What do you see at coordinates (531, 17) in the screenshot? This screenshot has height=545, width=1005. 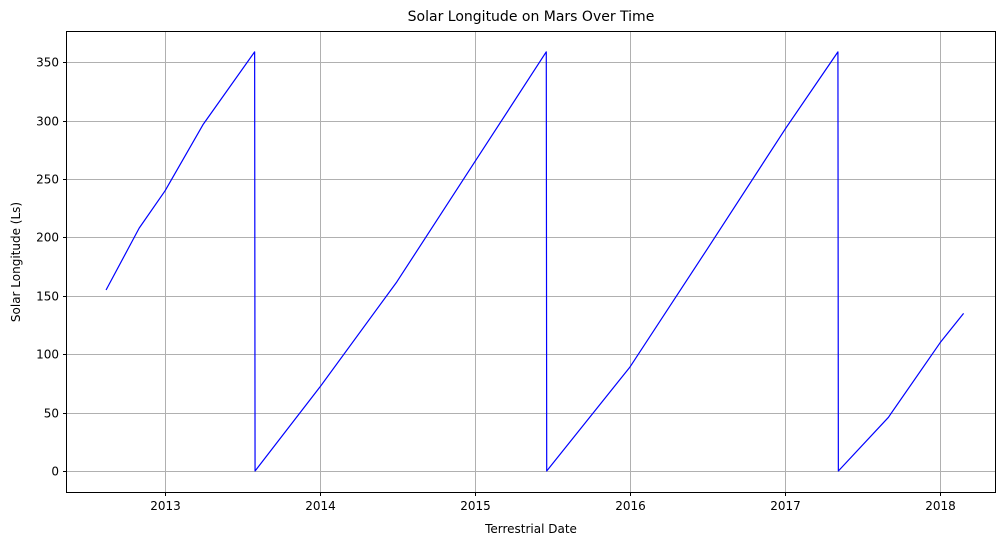 I see `chart-title: Solar Longitude on Mars Over Time` at bounding box center [531, 17].